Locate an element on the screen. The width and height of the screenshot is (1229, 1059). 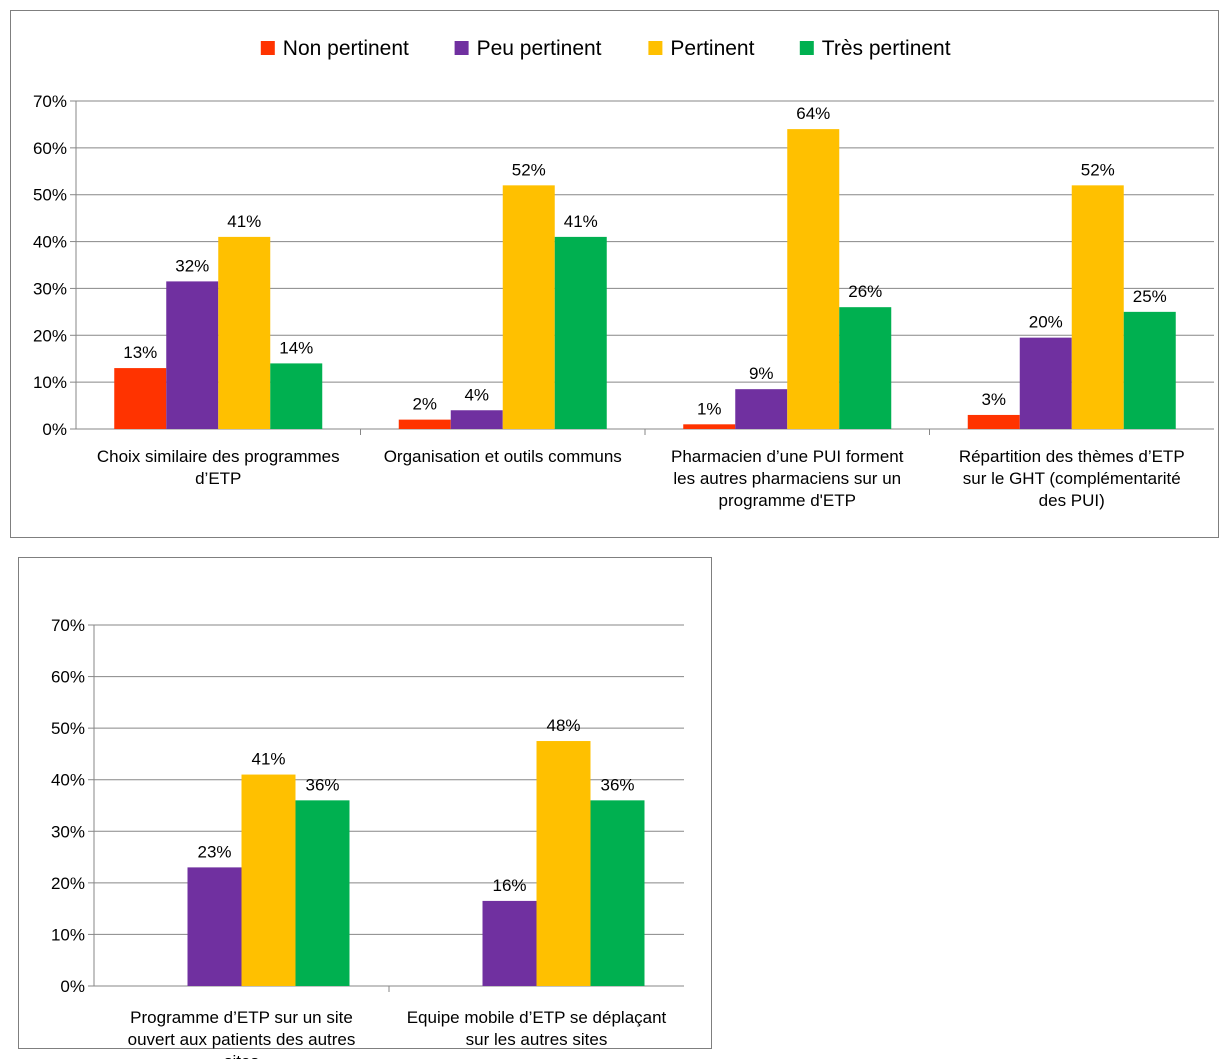
legend-item: Peu pertinent is located at coordinates (528, 48).